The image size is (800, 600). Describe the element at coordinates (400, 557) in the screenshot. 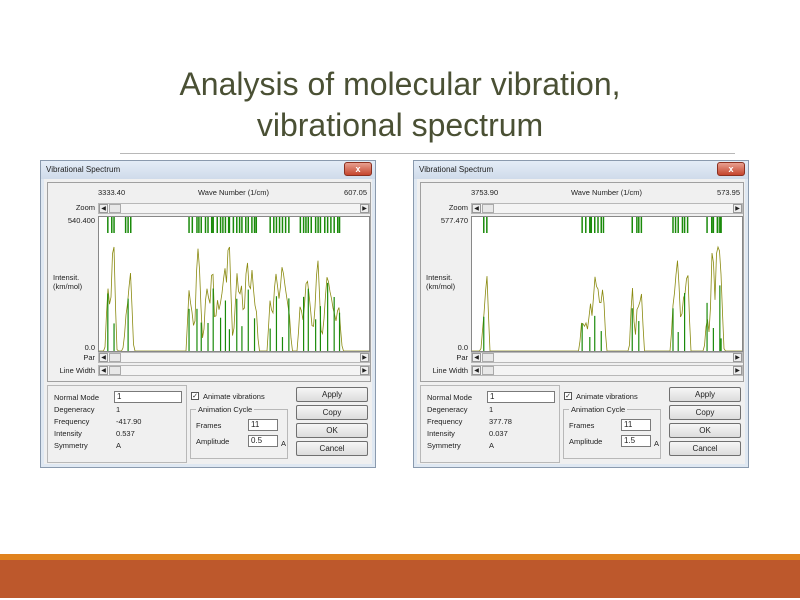

I see `footer-band-orange` at that location.